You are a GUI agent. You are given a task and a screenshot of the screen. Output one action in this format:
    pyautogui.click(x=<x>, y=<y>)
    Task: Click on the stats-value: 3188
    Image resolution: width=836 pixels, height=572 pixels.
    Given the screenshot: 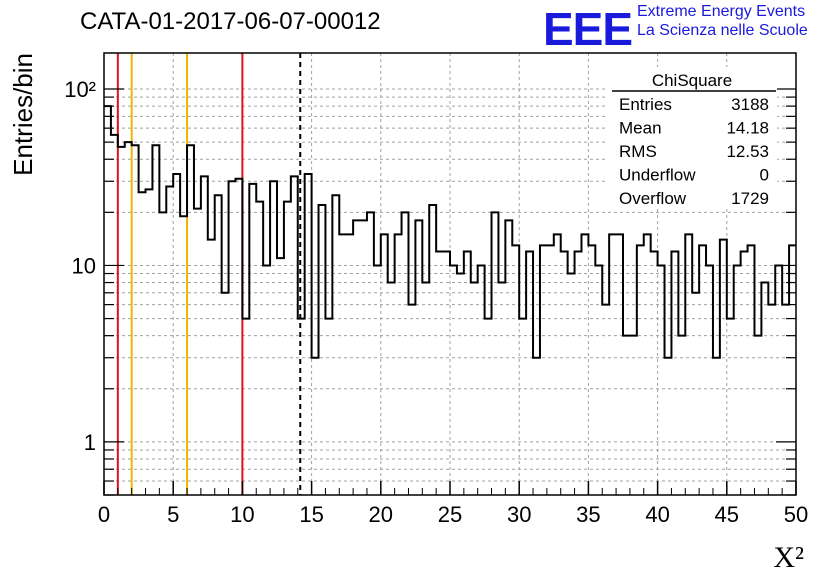 What is the action you would take?
    pyautogui.click(x=750, y=104)
    